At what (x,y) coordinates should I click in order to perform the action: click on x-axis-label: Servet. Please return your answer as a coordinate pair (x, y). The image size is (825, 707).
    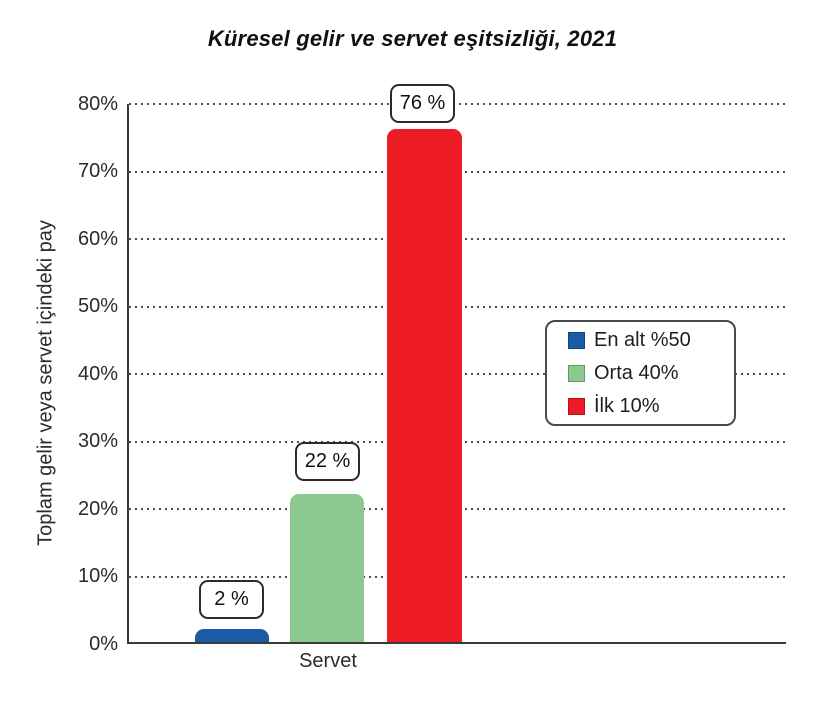
    Looking at the image, I should click on (328, 661).